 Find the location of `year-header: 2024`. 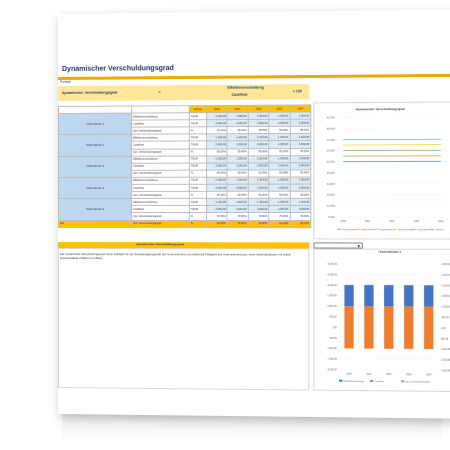

year-header: 2024 is located at coordinates (300, 108).